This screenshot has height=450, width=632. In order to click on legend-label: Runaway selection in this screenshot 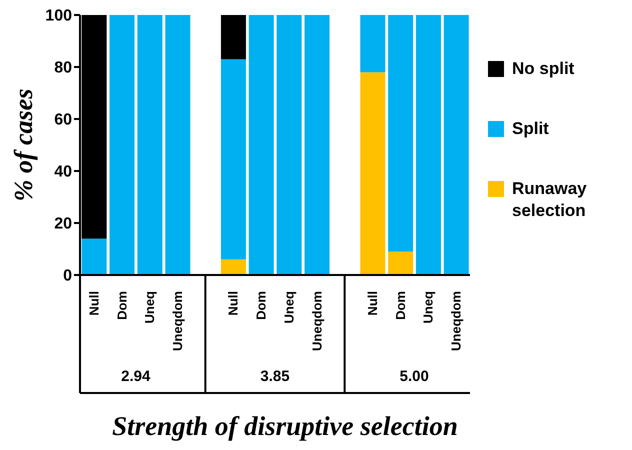, I will do `click(550, 200)`.